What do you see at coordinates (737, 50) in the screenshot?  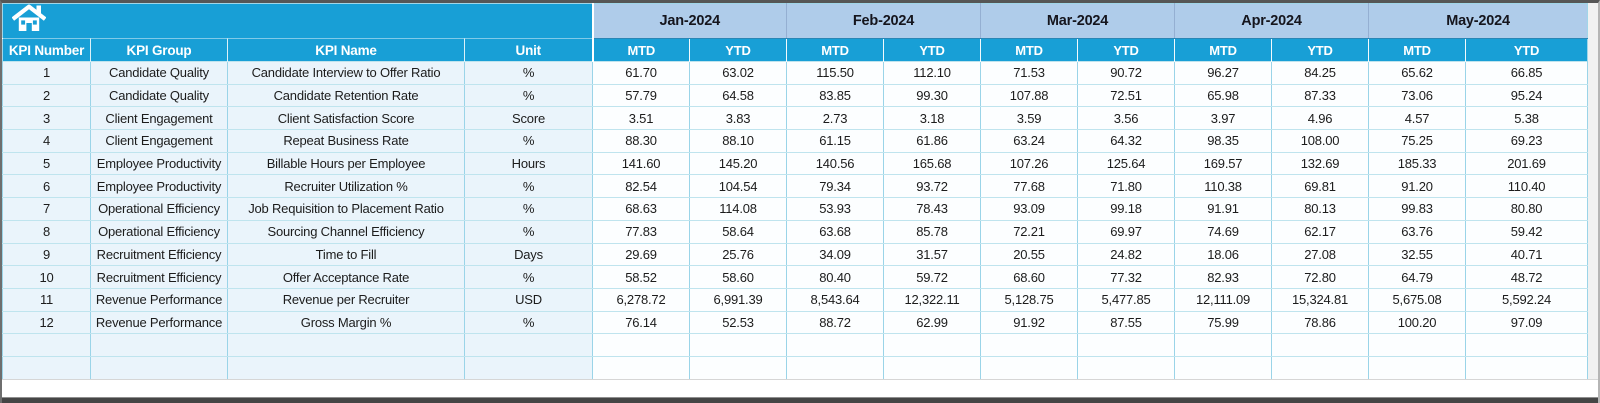 I see `col-header-jan-ytd: YTD` at bounding box center [737, 50].